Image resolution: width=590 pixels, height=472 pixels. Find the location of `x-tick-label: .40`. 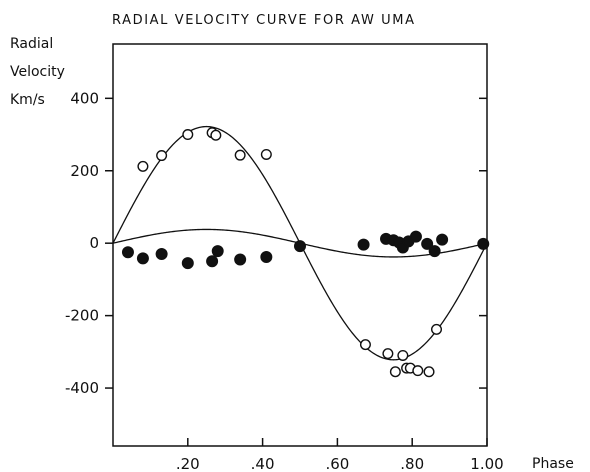

x-tick-label: .40 is located at coordinates (263, 463).